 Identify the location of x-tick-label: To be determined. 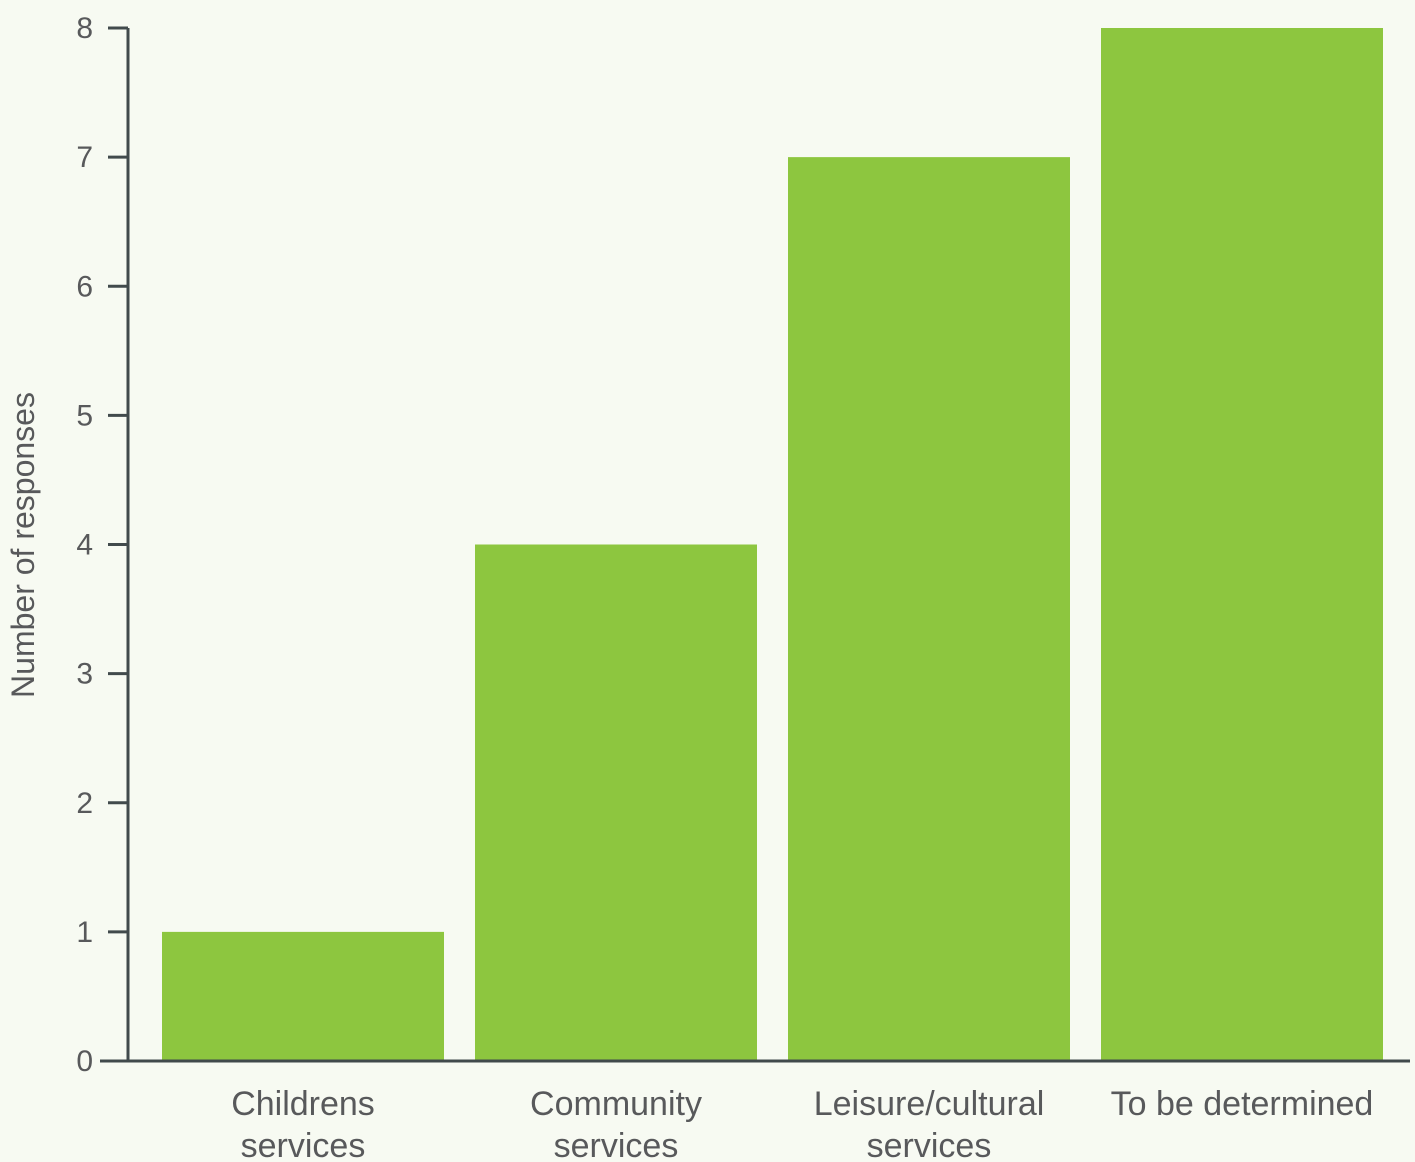
(1242, 1104).